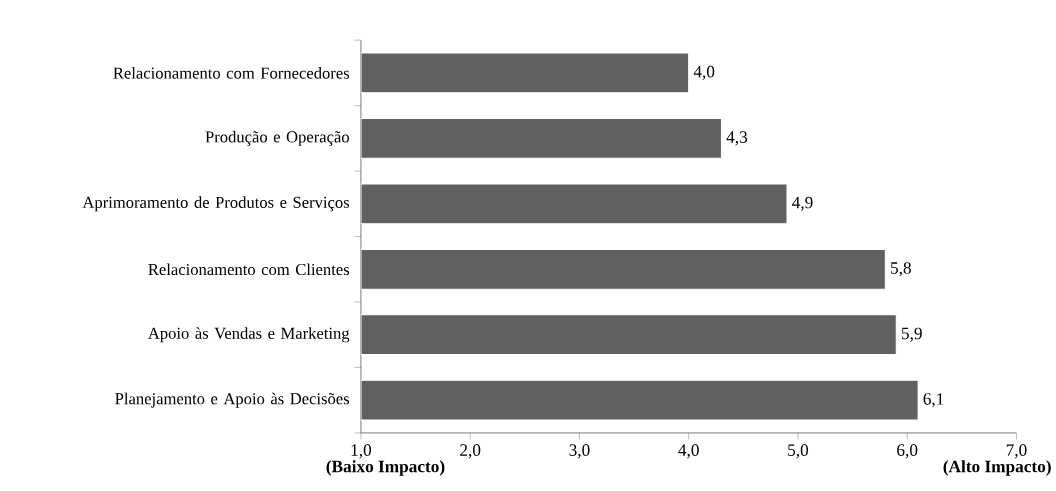 Image resolution: width=1056 pixels, height=491 pixels. What do you see at coordinates (907, 451) in the screenshot?
I see `x-tick-label: 6,0` at bounding box center [907, 451].